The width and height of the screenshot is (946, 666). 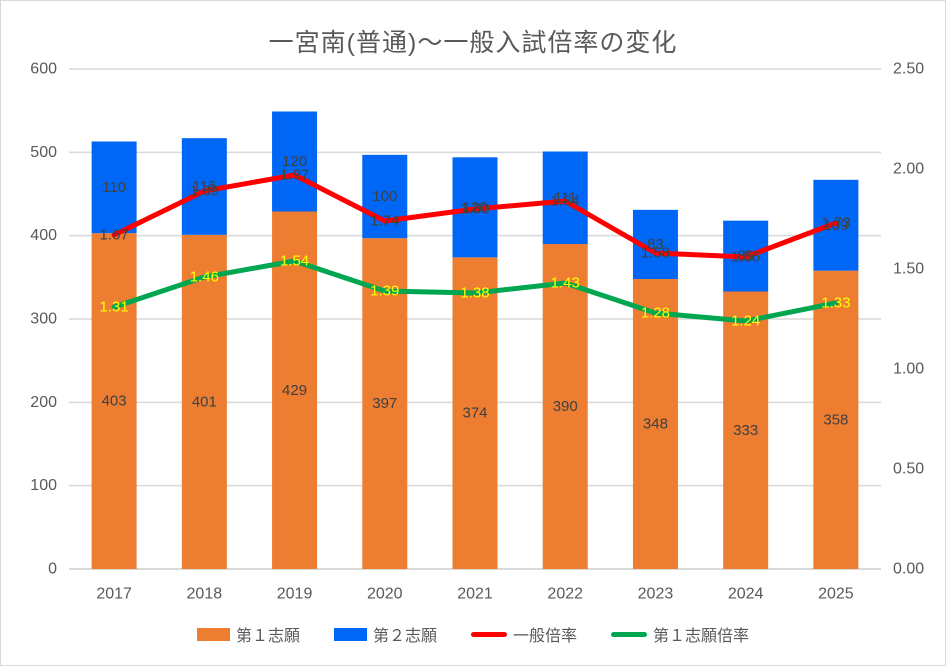 What do you see at coordinates (43, 69) in the screenshot?
I see `left-axis-tick-label: 600` at bounding box center [43, 69].